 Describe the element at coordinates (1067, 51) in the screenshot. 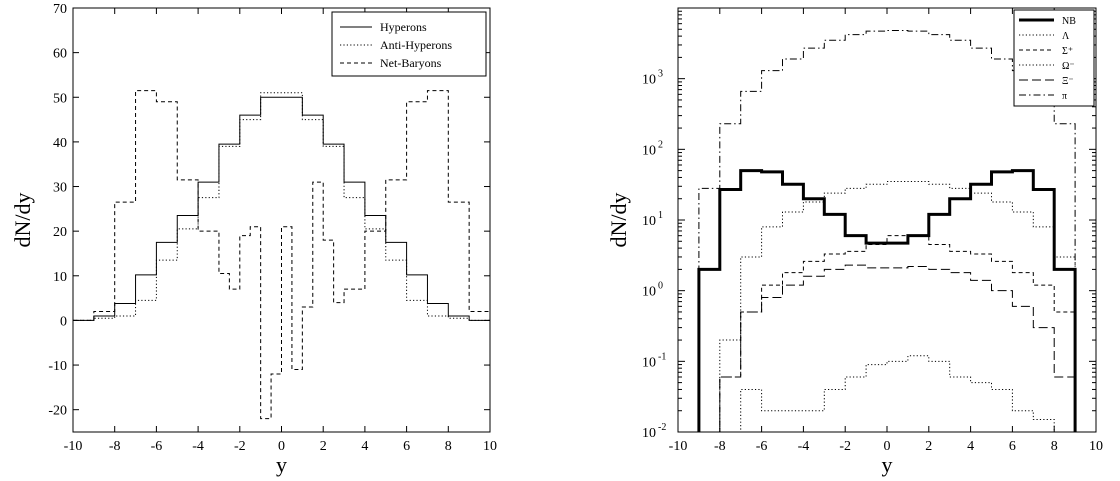

I see `right-legend-label: Σ⁺` at that location.